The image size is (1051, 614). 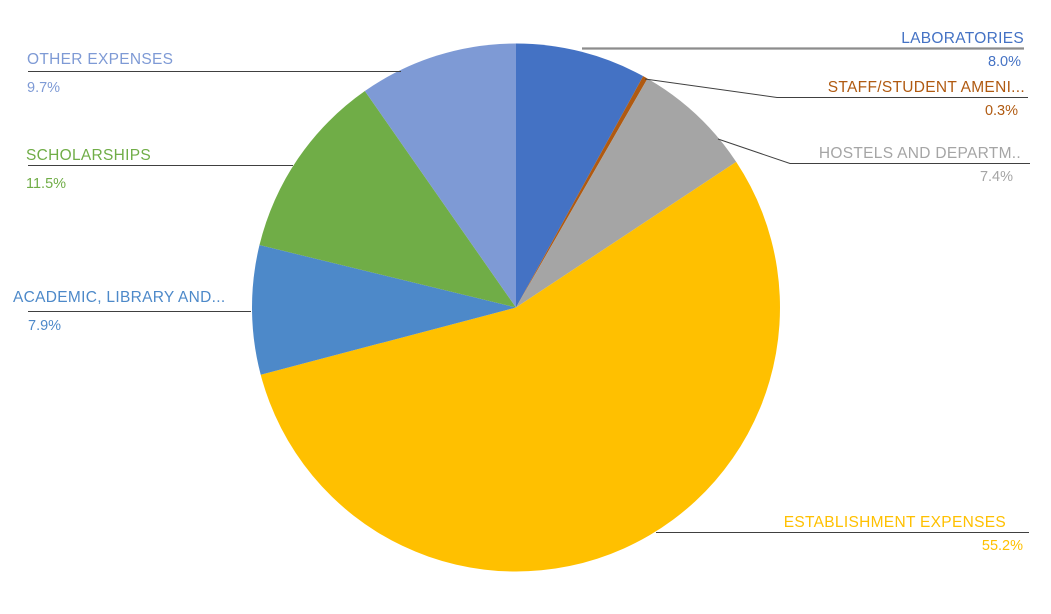 What do you see at coordinates (926, 99) in the screenshot?
I see `callout-staff-student-amenities: STAFF/STUDENT AMENI... 0.3%` at bounding box center [926, 99].